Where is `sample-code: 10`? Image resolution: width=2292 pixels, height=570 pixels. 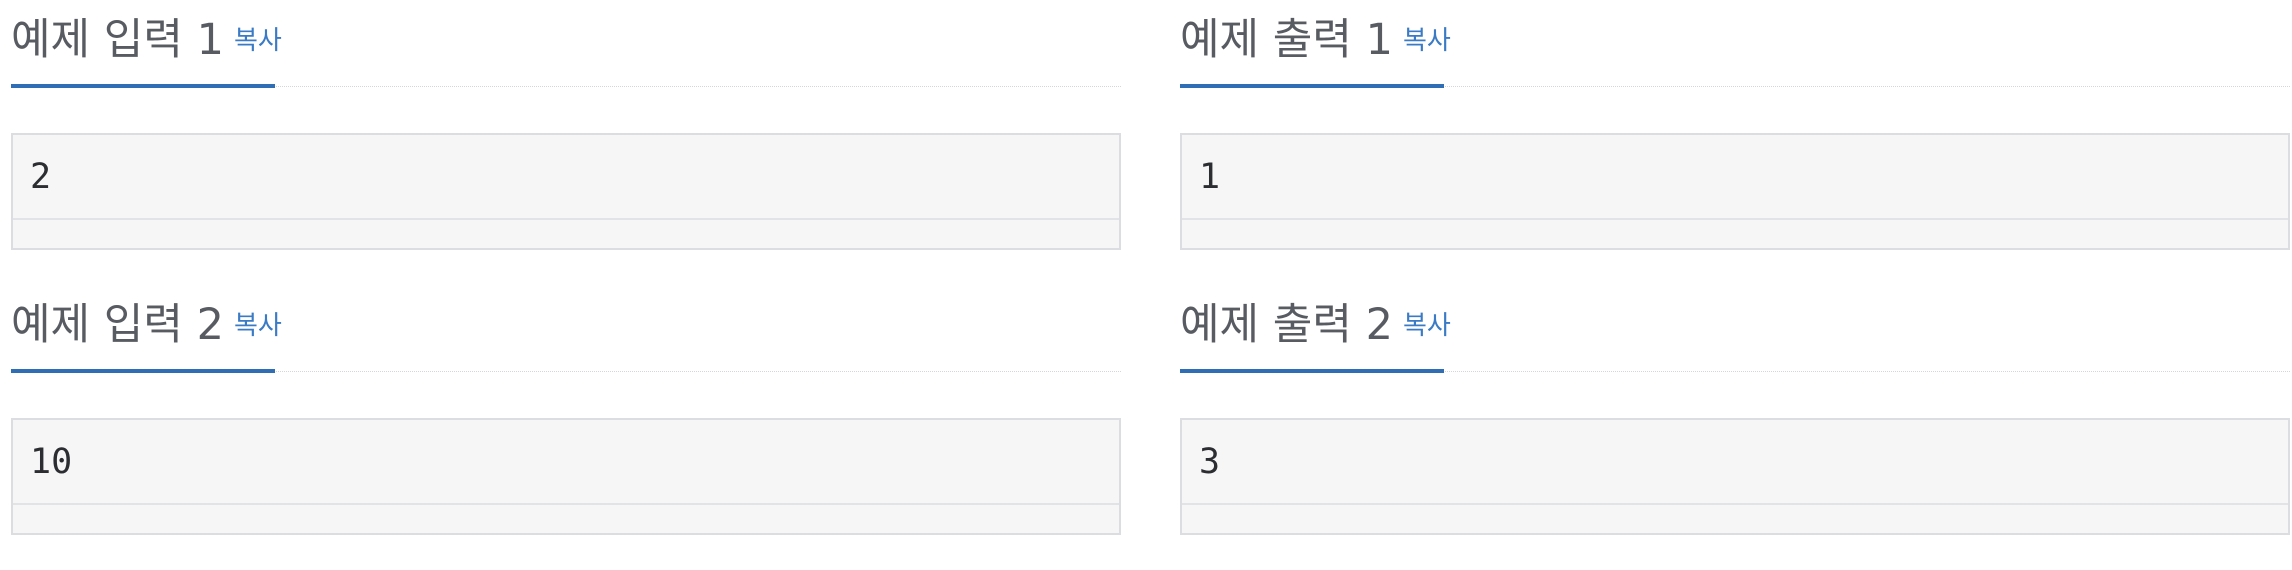
sample-code: 10 is located at coordinates (51, 462).